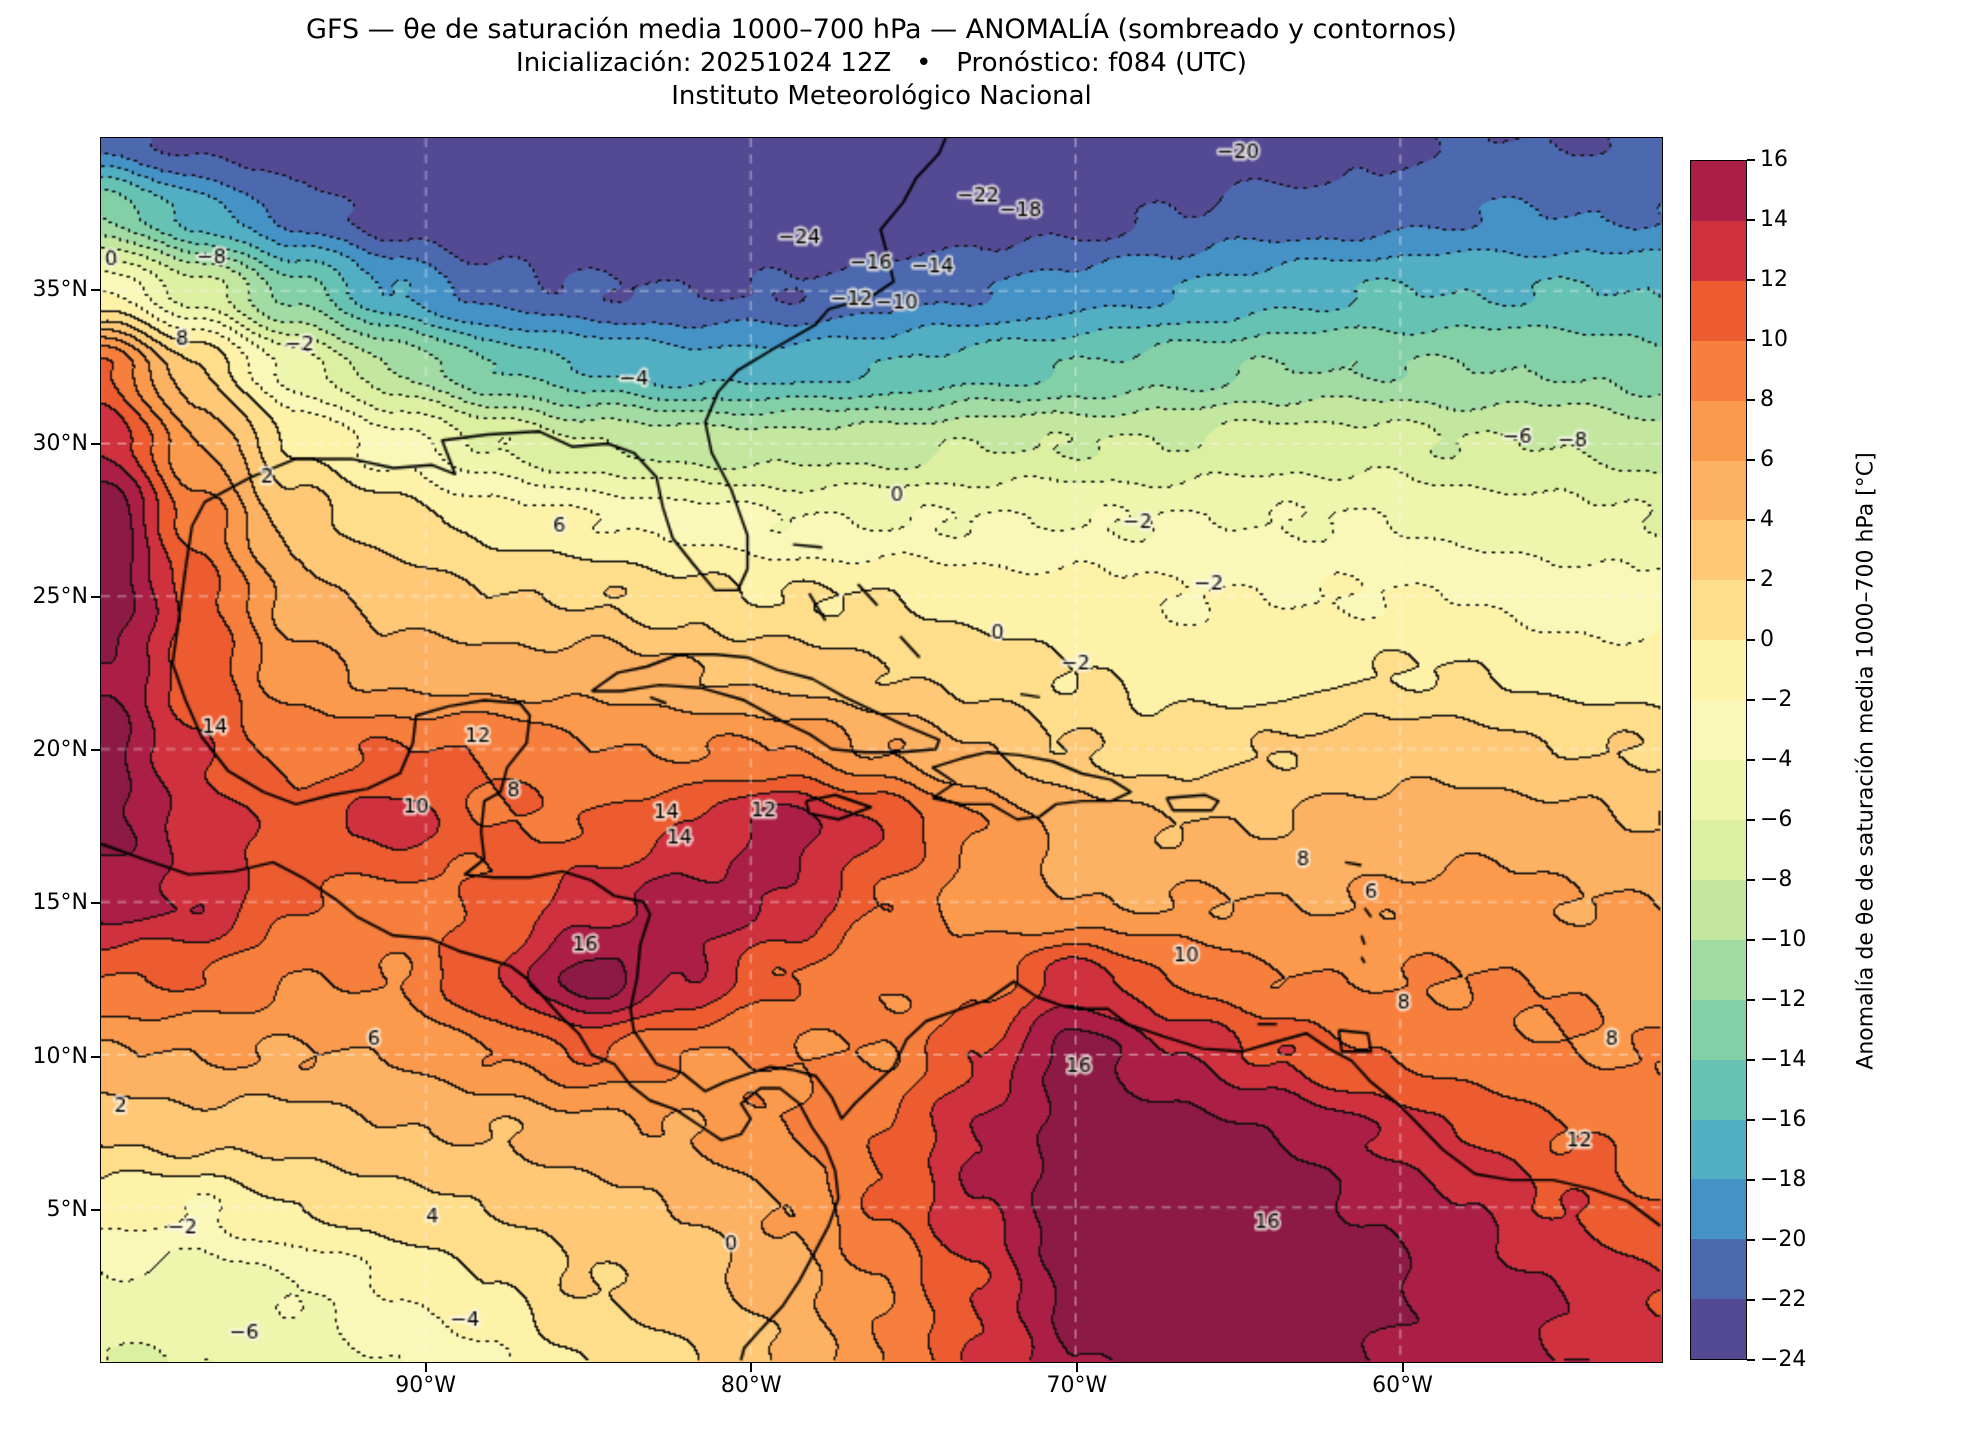 Image resolution: width=1980 pixels, height=1440 pixels. What do you see at coordinates (67, 1209) in the screenshot?
I see `y-tick-label: 5°N` at bounding box center [67, 1209].